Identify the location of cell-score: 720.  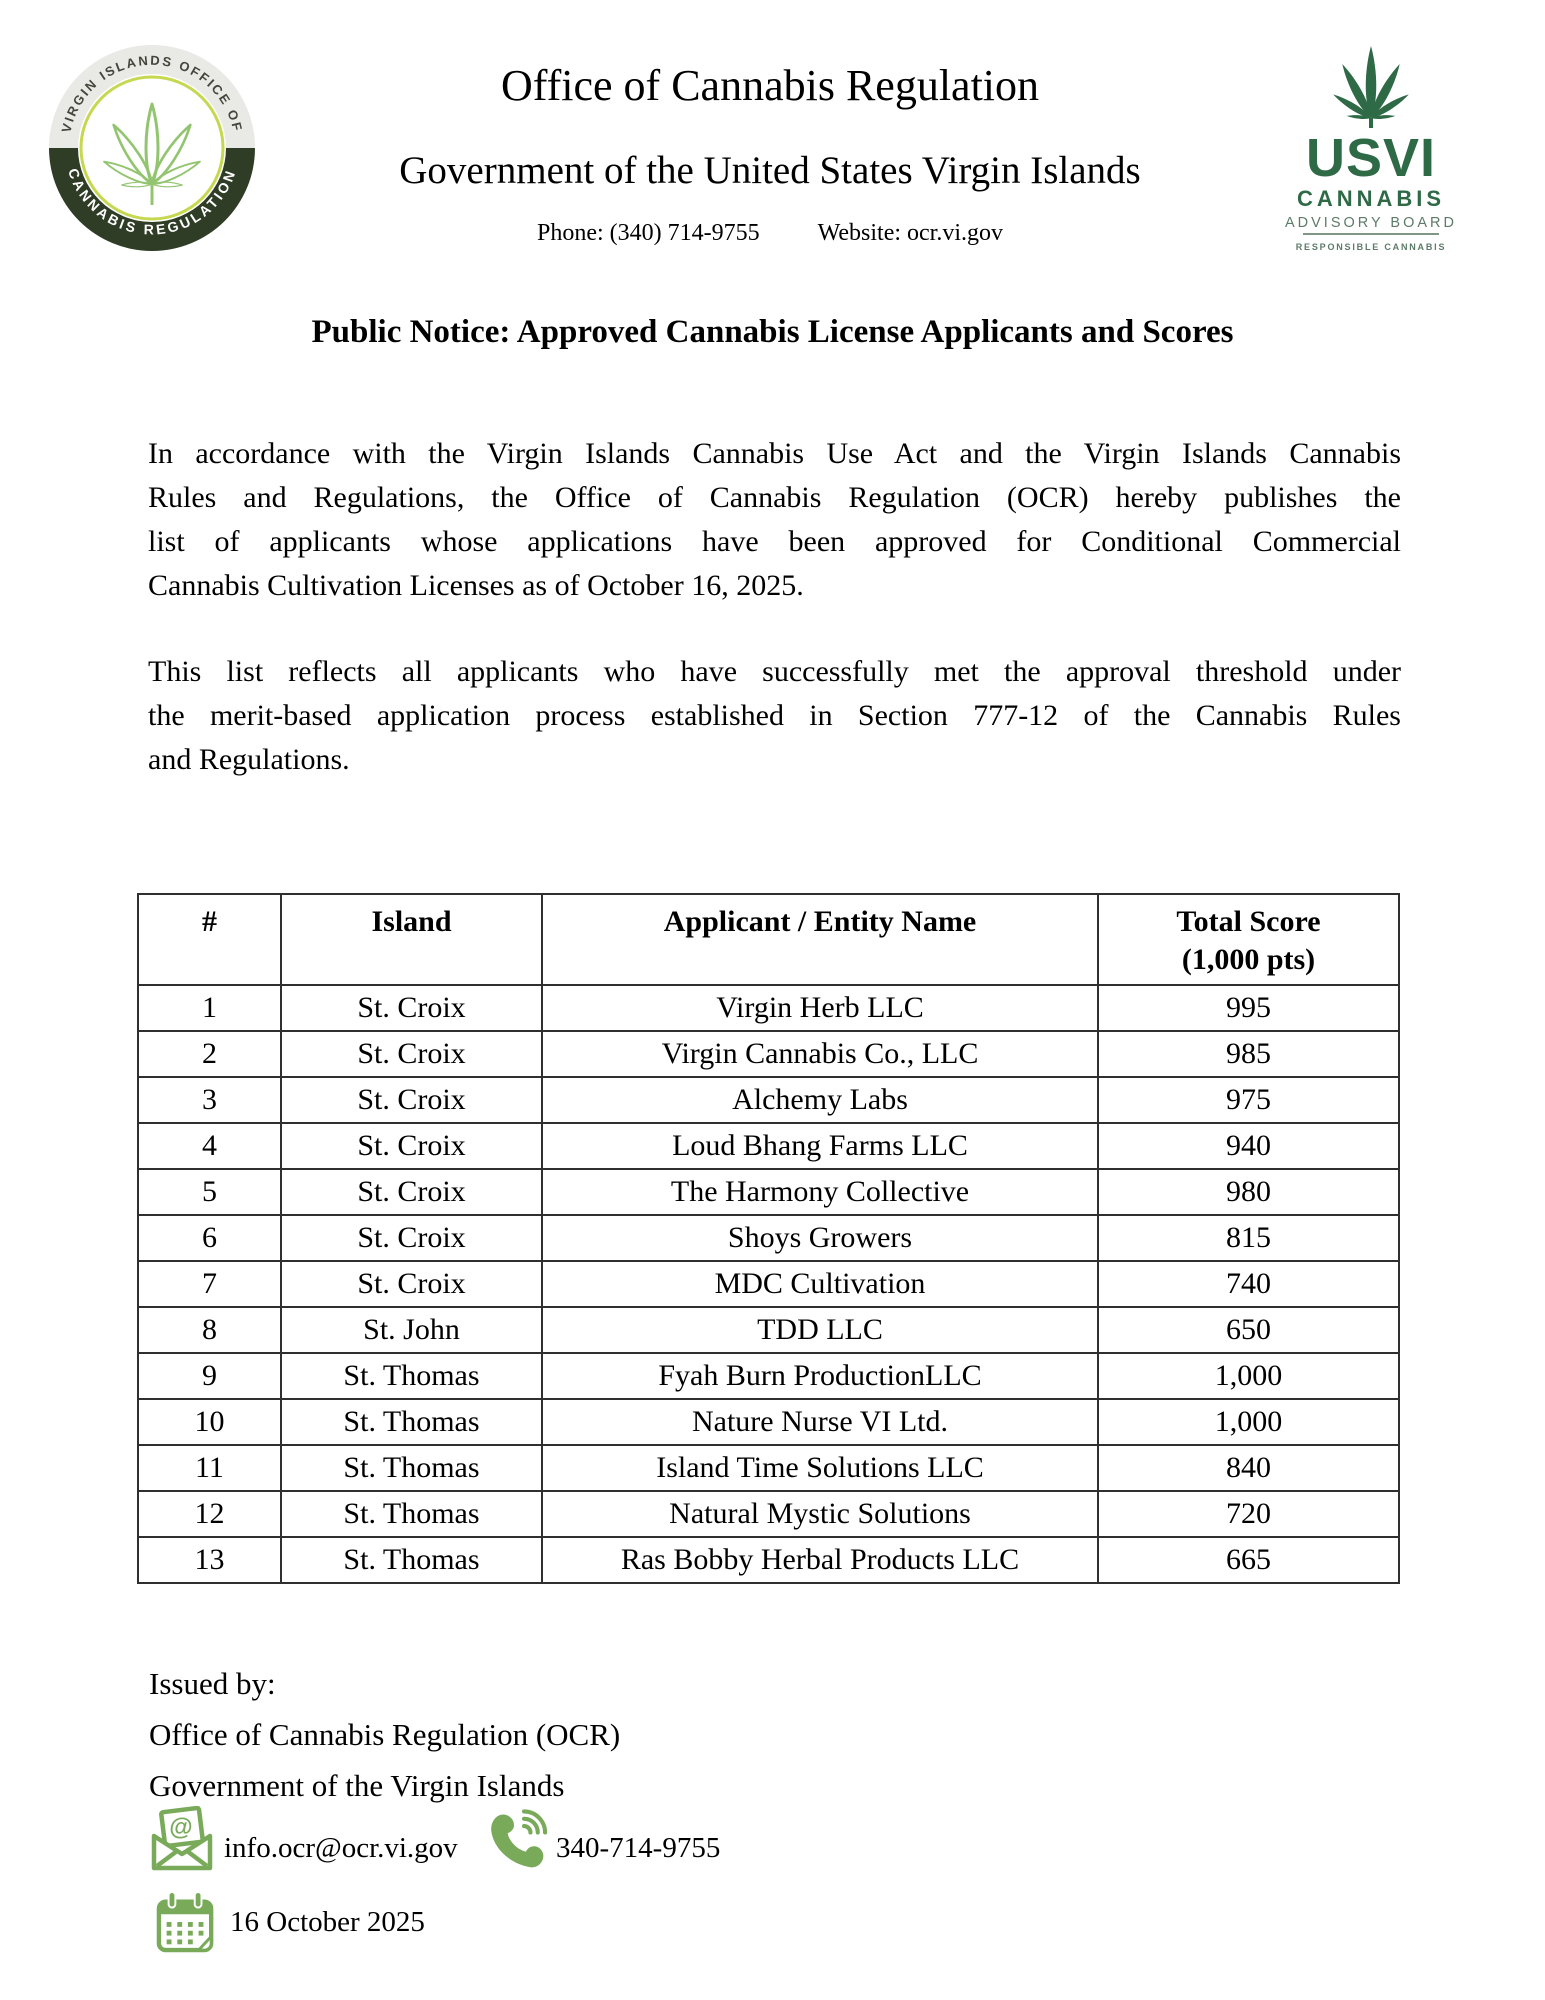
(1248, 1514).